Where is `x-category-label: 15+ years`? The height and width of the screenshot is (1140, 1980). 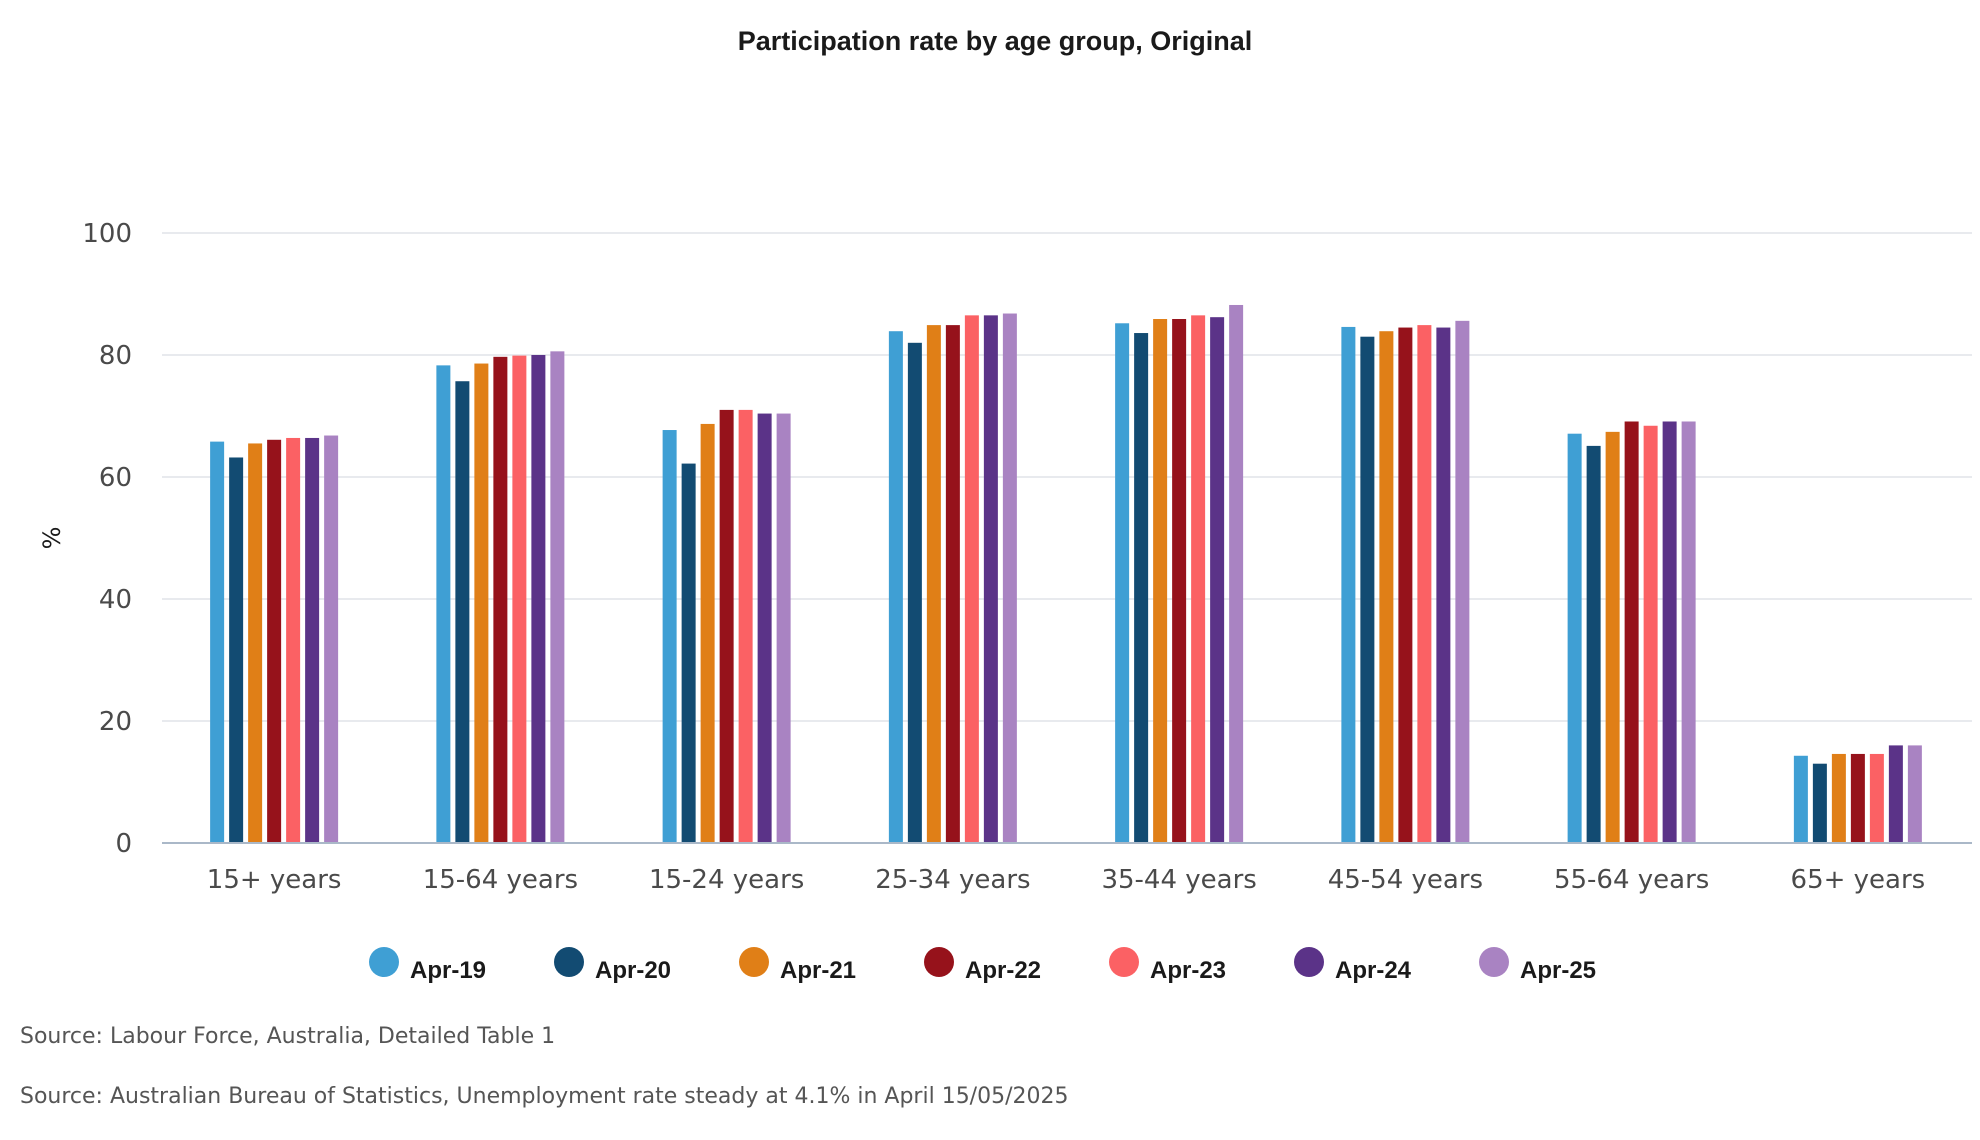 x-category-label: 15+ years is located at coordinates (274, 880).